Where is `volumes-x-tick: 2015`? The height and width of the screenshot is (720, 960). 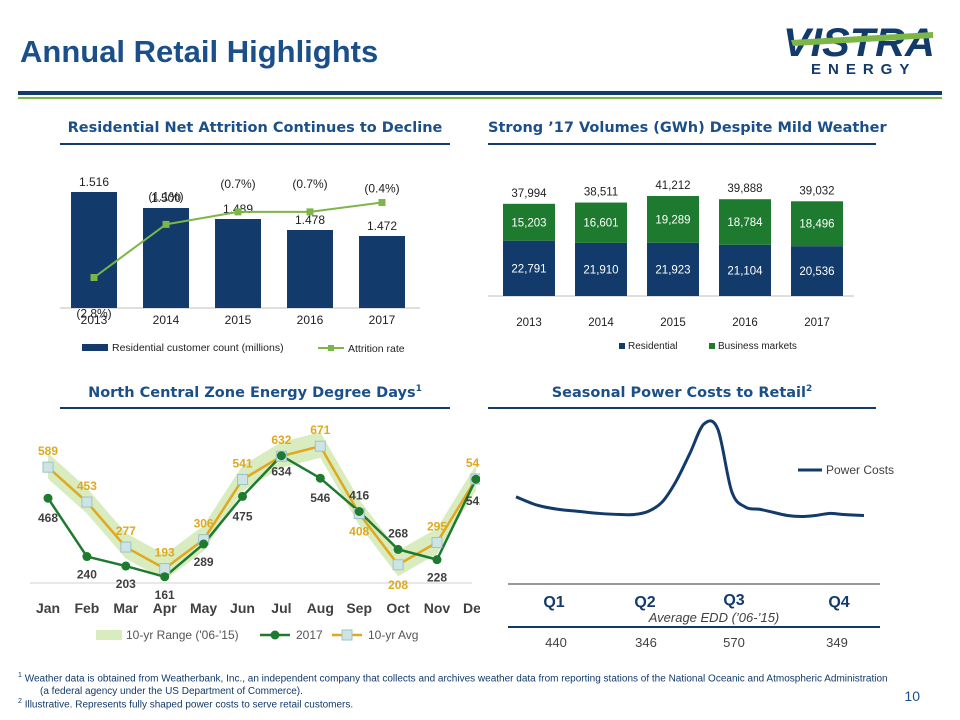 volumes-x-tick: 2015 is located at coordinates (673, 323).